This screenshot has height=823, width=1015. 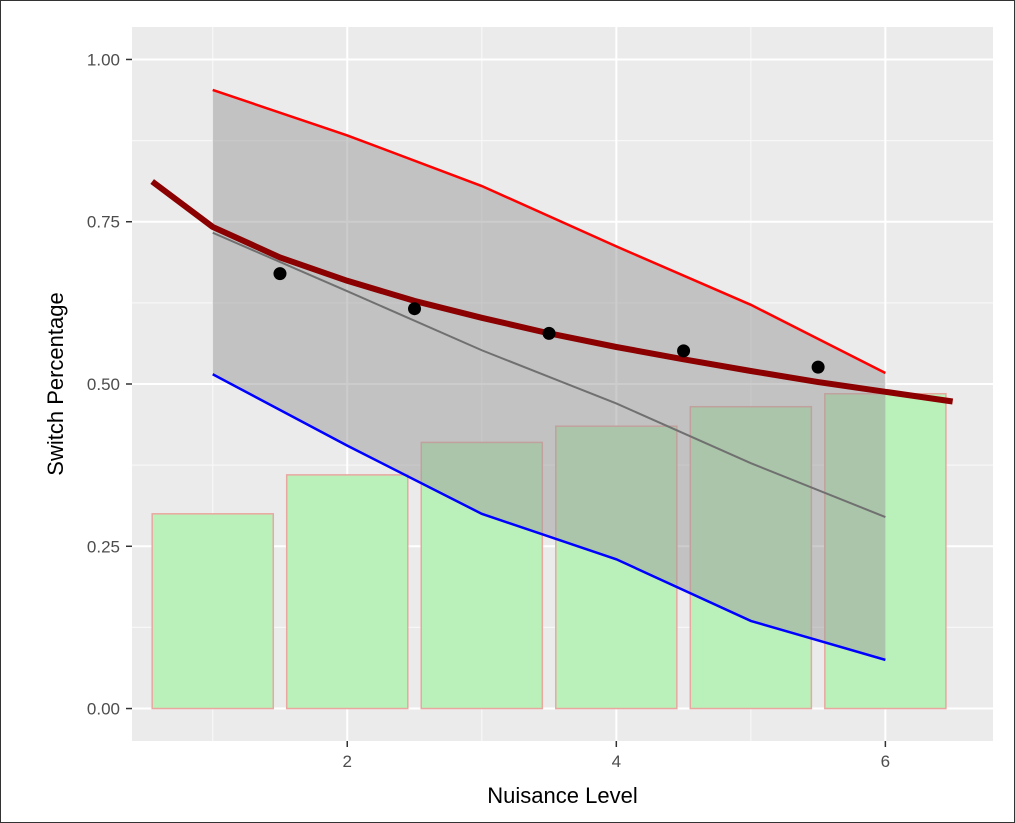 I want to click on x-axis-title: Nuisance Level, so click(x=562, y=795).